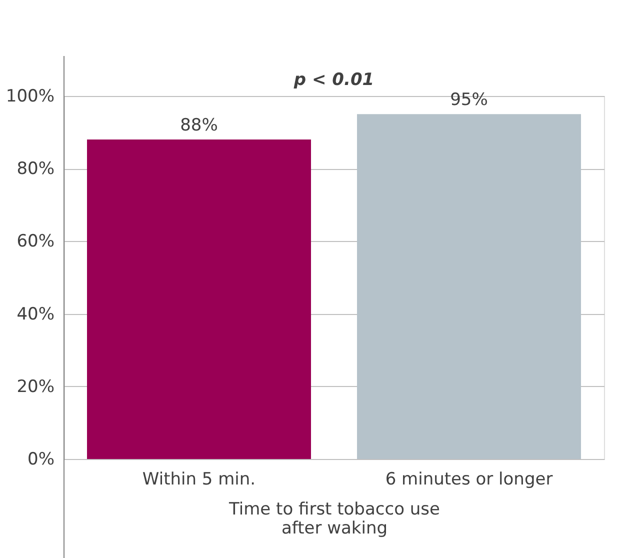 The image size is (642, 558). What do you see at coordinates (30, 96) in the screenshot?
I see `y-tick-label: 100%` at bounding box center [30, 96].